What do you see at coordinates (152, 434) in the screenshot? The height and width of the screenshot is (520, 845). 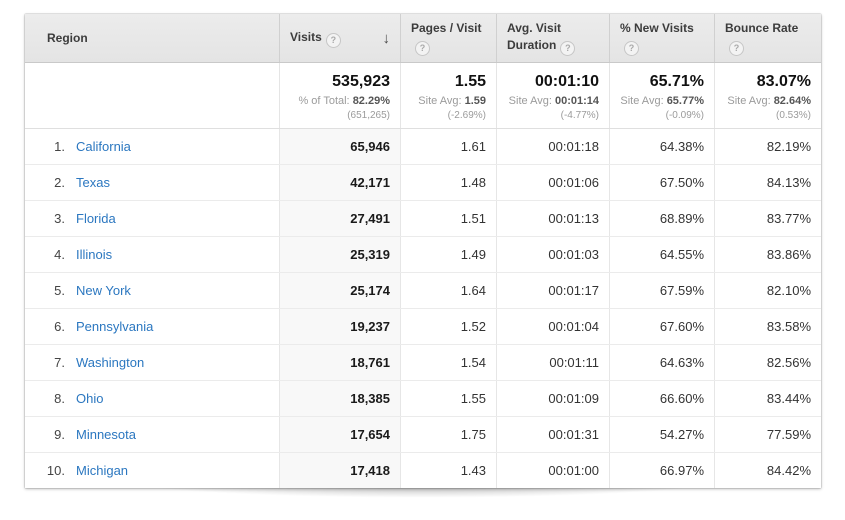 I see `region-cell: 9. Minnesota` at bounding box center [152, 434].